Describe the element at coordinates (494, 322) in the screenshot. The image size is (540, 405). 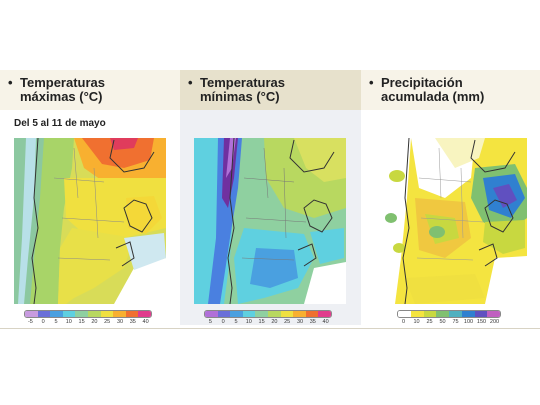
I see `scale-tick: 200` at that location.